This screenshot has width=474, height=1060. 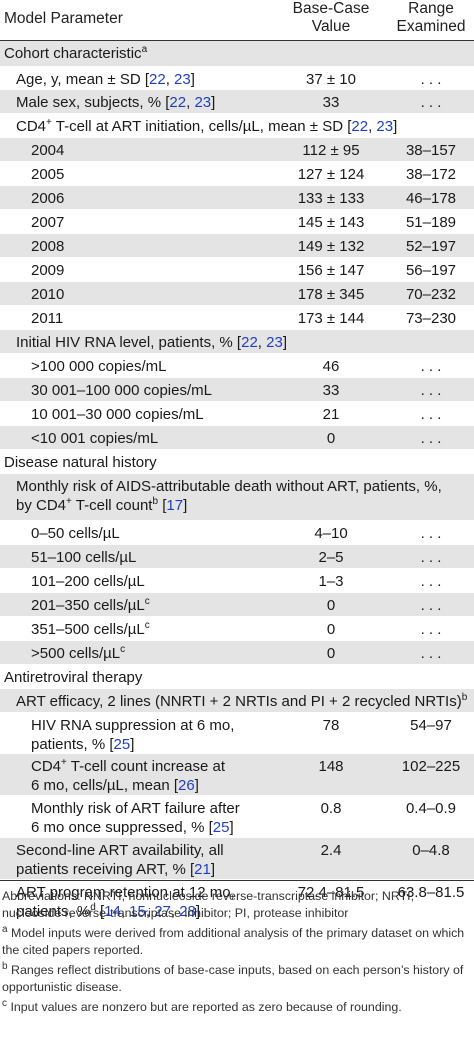 What do you see at coordinates (237, 222) in the screenshot?
I see `table-row: 2007 145 ± 143 51–189` at bounding box center [237, 222].